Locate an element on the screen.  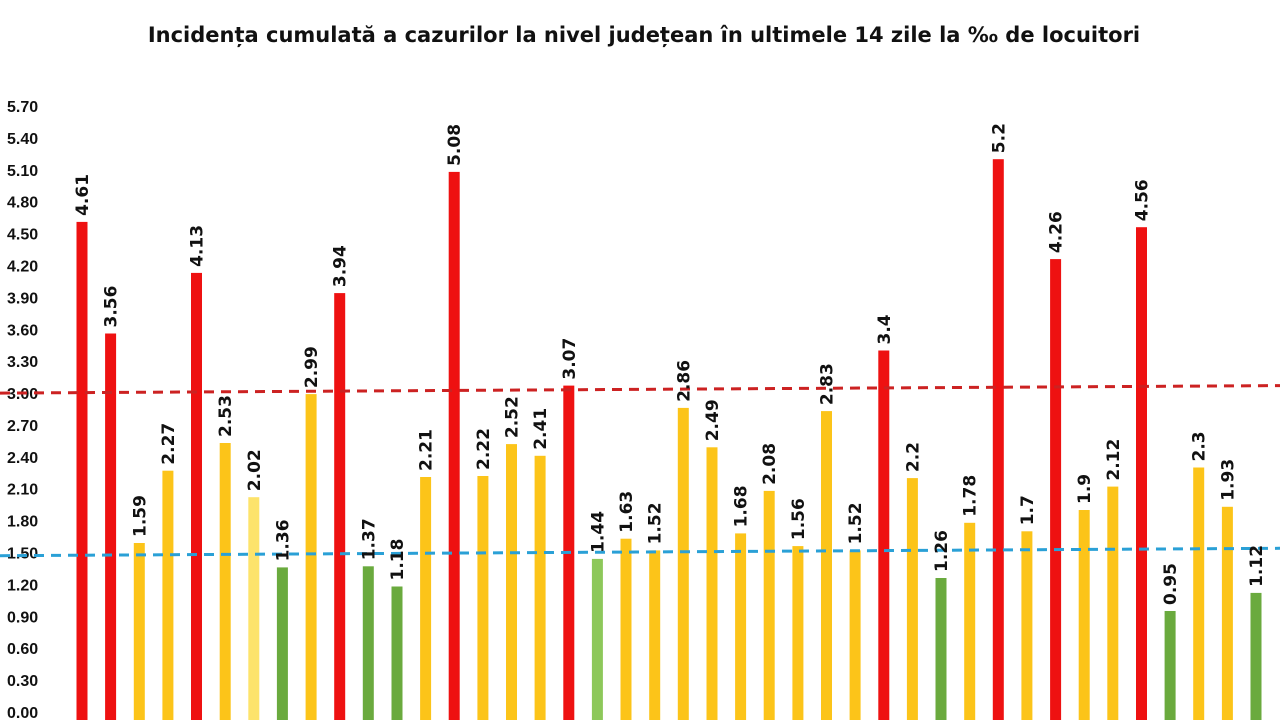
y-tick-label: 3.90 is located at coordinates (22, 298).